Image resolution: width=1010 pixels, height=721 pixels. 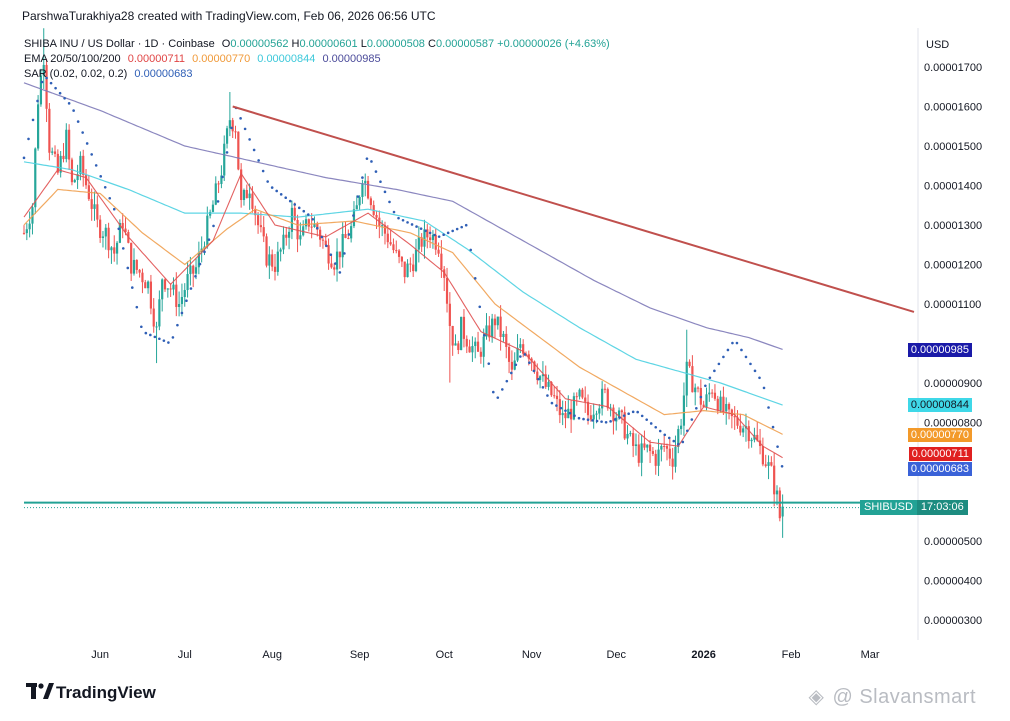 I want to click on close-label: C, so click(x=432, y=44).